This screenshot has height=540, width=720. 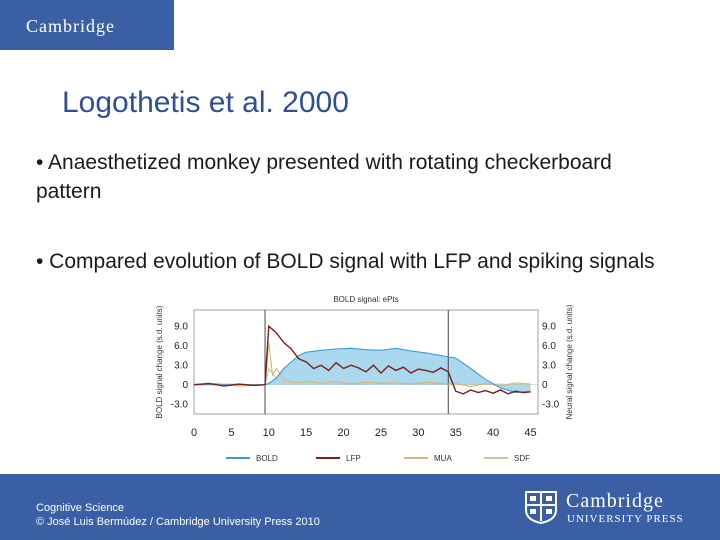 What do you see at coordinates (456, 433) in the screenshot?
I see `x-tick: 35` at bounding box center [456, 433].